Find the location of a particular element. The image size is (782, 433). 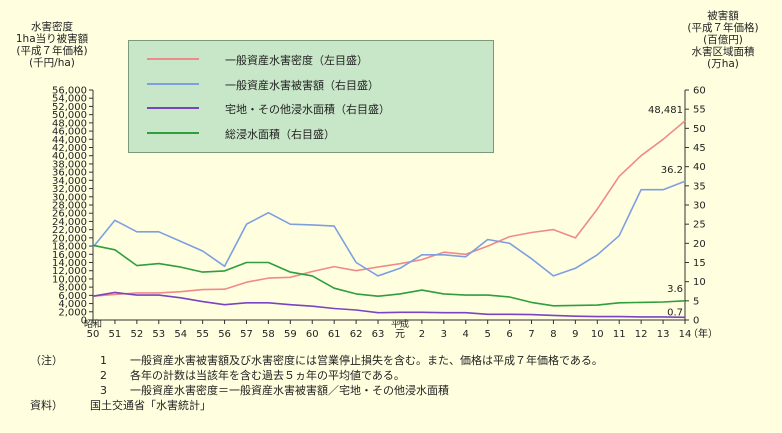

x-tick-label: 53 is located at coordinates (158, 334).